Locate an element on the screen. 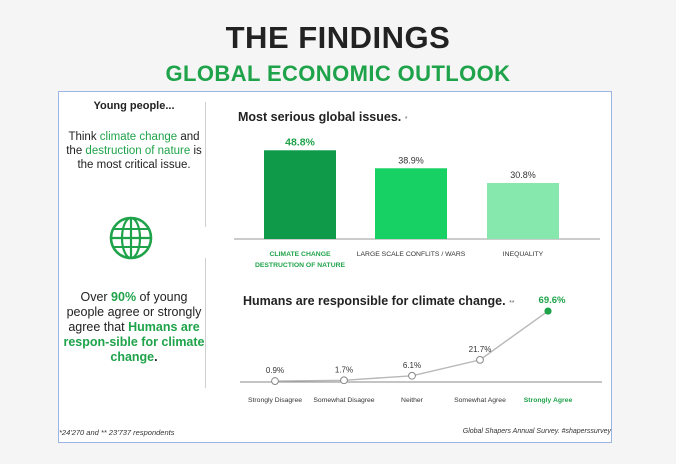  bar-category-label: CLIMATE CHANGE is located at coordinates (300, 254).